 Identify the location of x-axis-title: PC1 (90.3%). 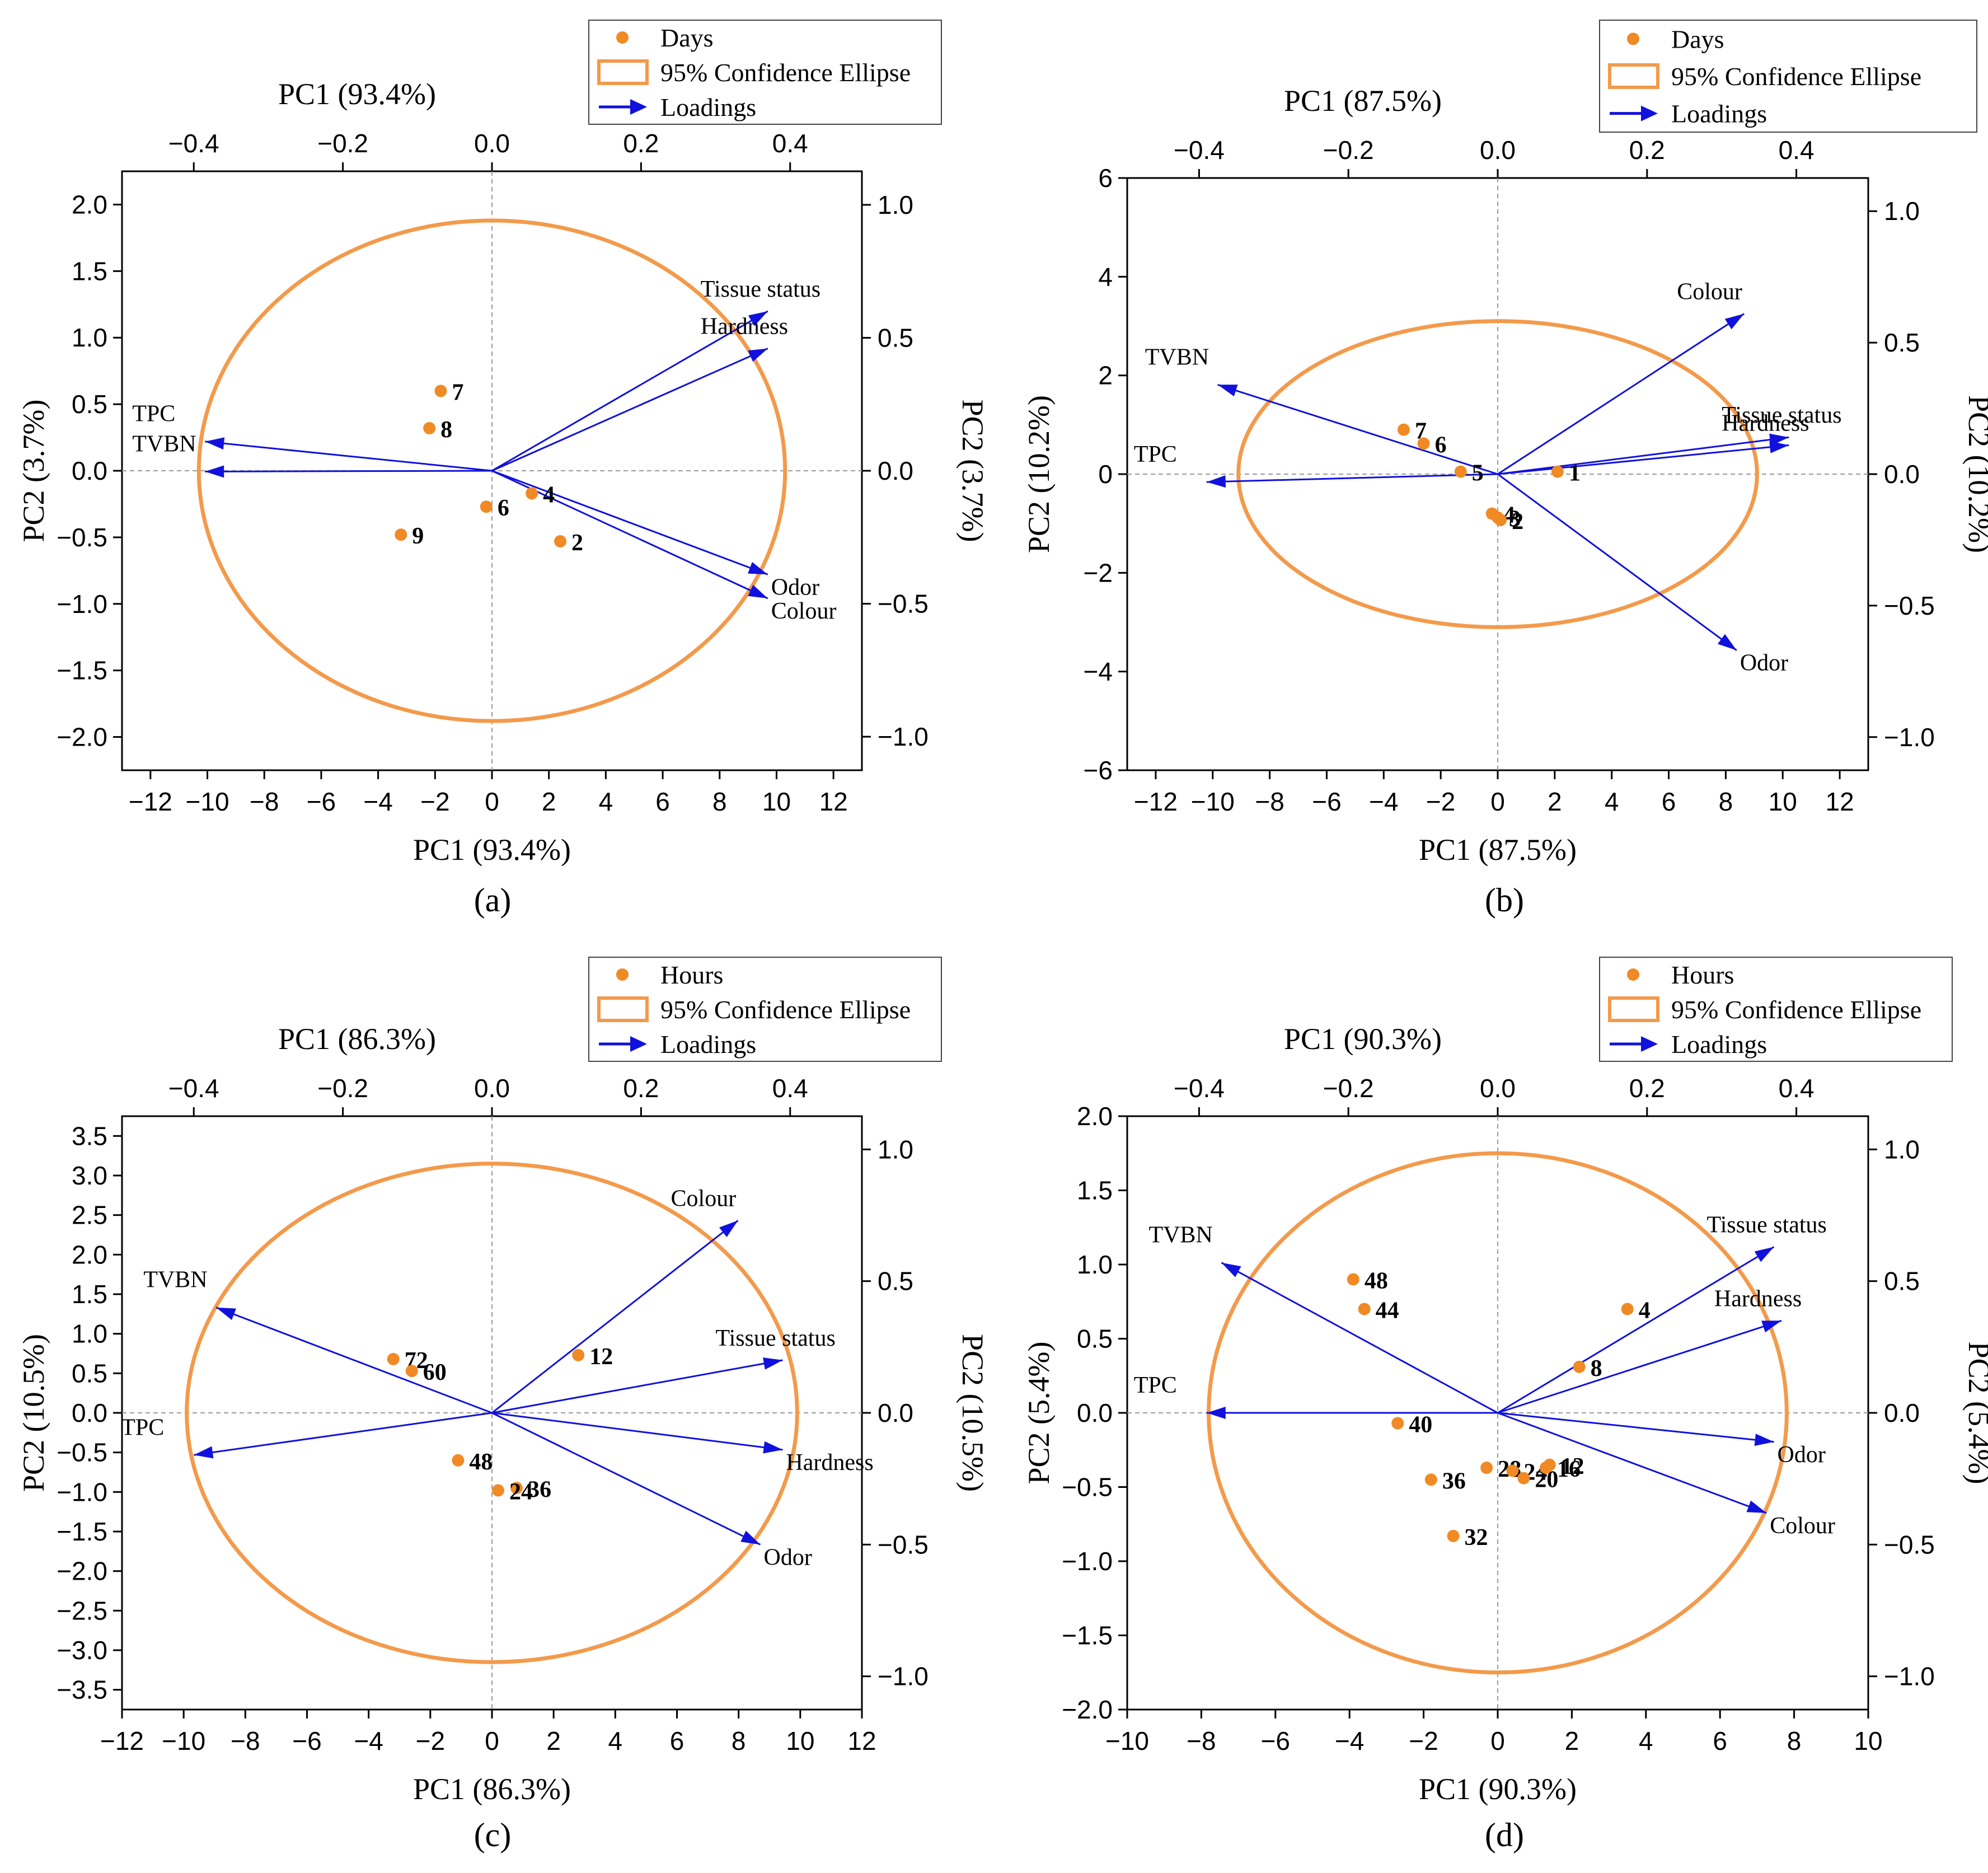
(1498, 1789).